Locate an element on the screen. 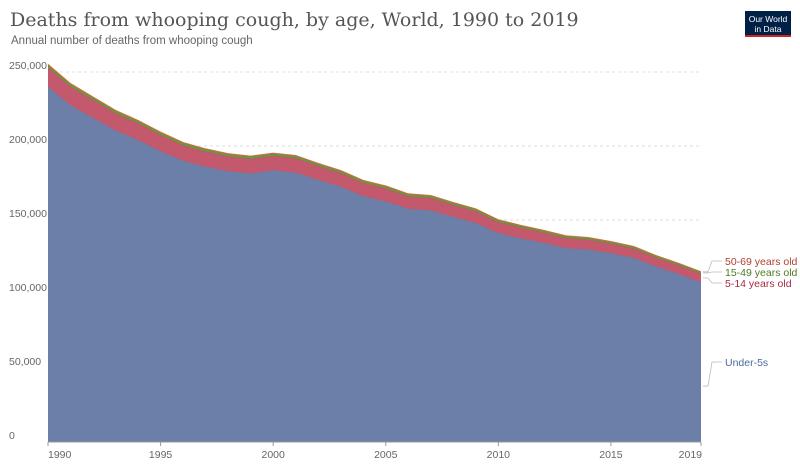 Image resolution: width=800 pixels, height=466 pixels. y-tick-label: 100,000 is located at coordinates (28, 288).